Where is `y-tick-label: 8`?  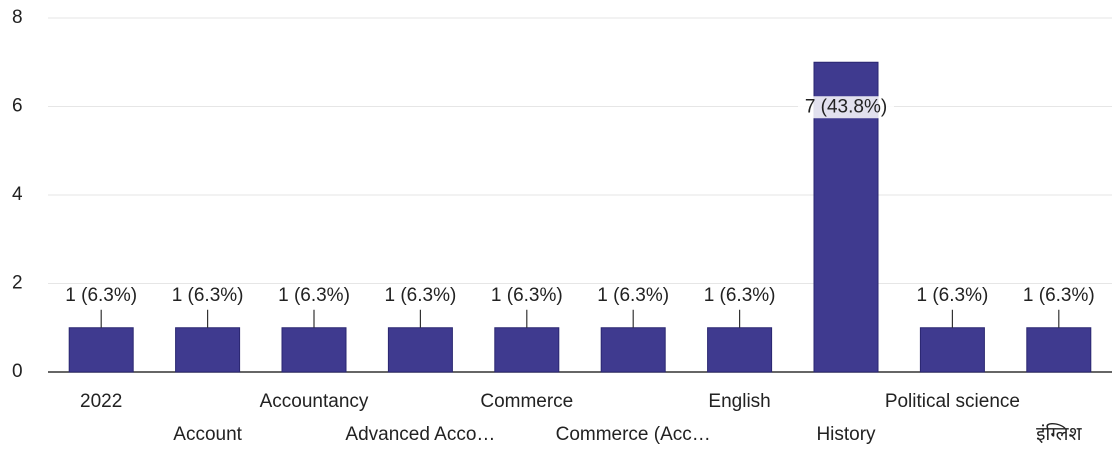
y-tick-label: 8 is located at coordinates (17, 17).